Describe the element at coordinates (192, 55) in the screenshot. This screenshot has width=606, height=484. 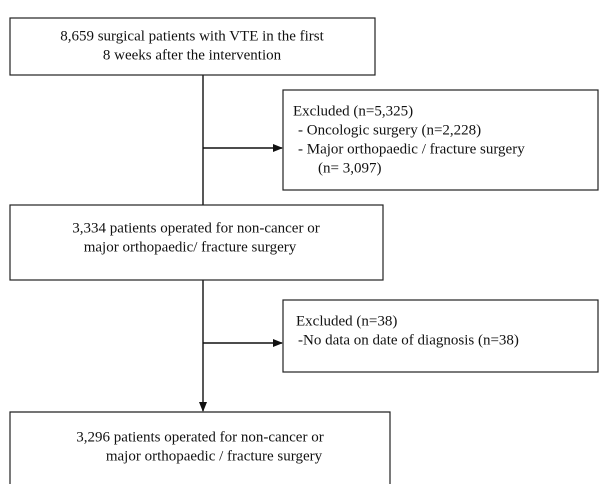
I see `node-text: 8 weeks after the intervention` at that location.